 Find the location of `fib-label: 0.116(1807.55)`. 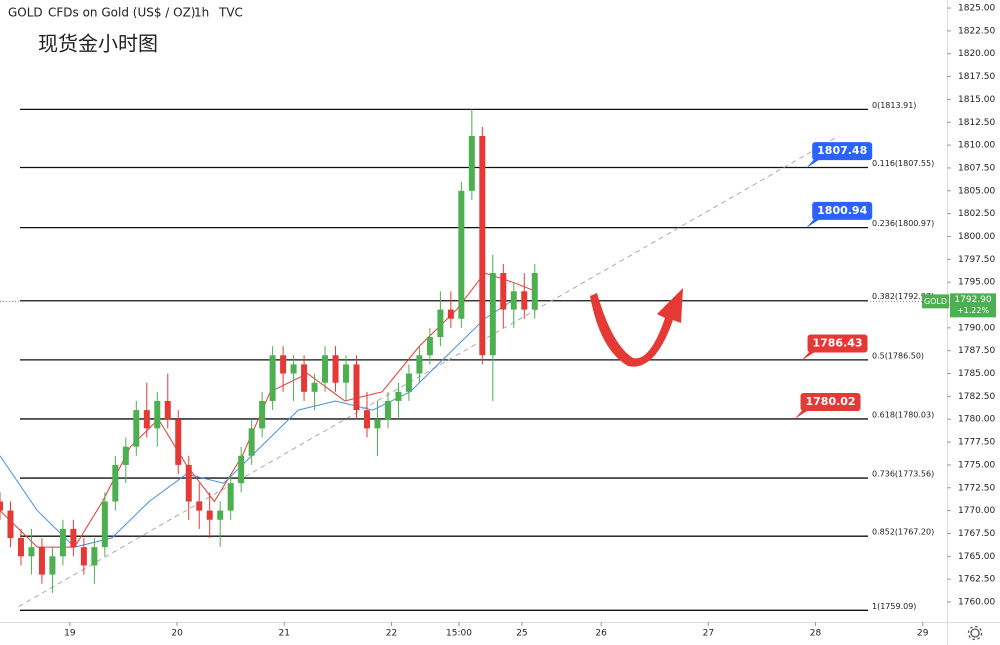

fib-label: 0.116(1807.55) is located at coordinates (903, 163).